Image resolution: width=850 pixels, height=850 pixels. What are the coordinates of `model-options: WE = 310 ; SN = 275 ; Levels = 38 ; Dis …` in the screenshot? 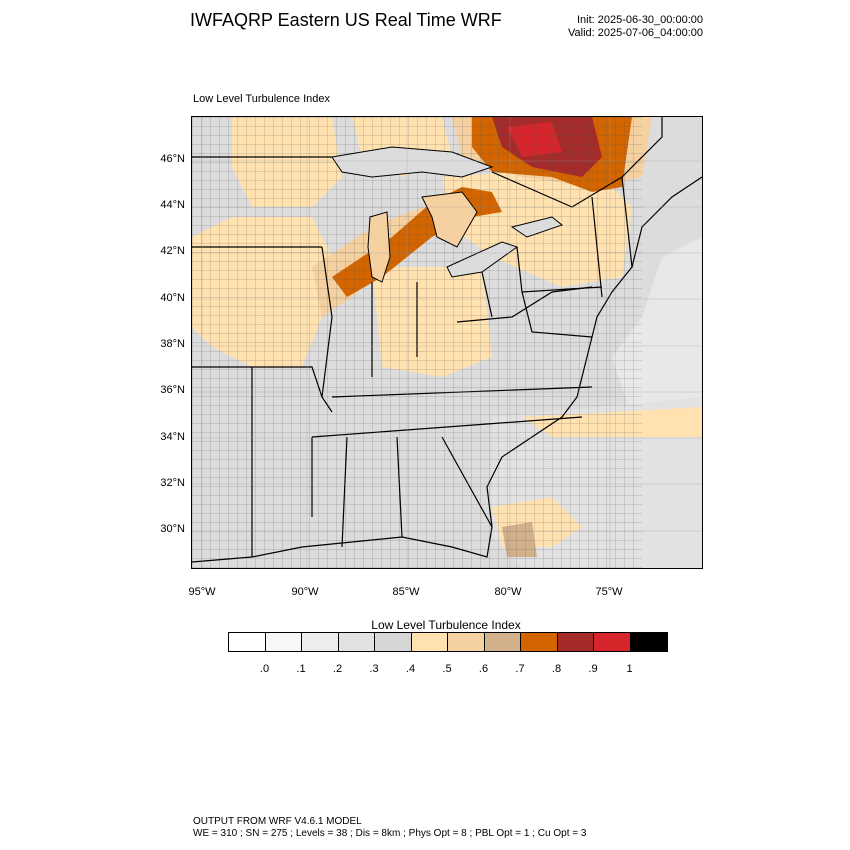 It's located at (390, 833).